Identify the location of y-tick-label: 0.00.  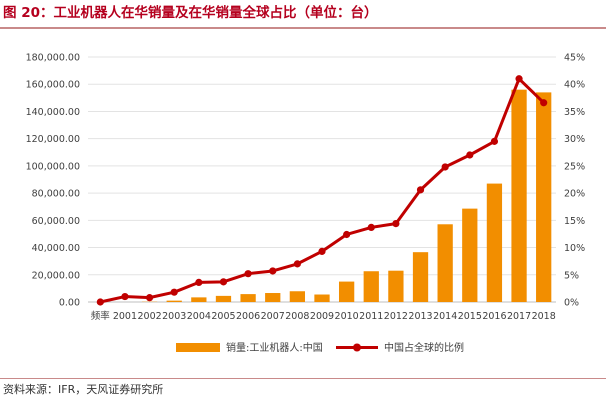
(69, 303).